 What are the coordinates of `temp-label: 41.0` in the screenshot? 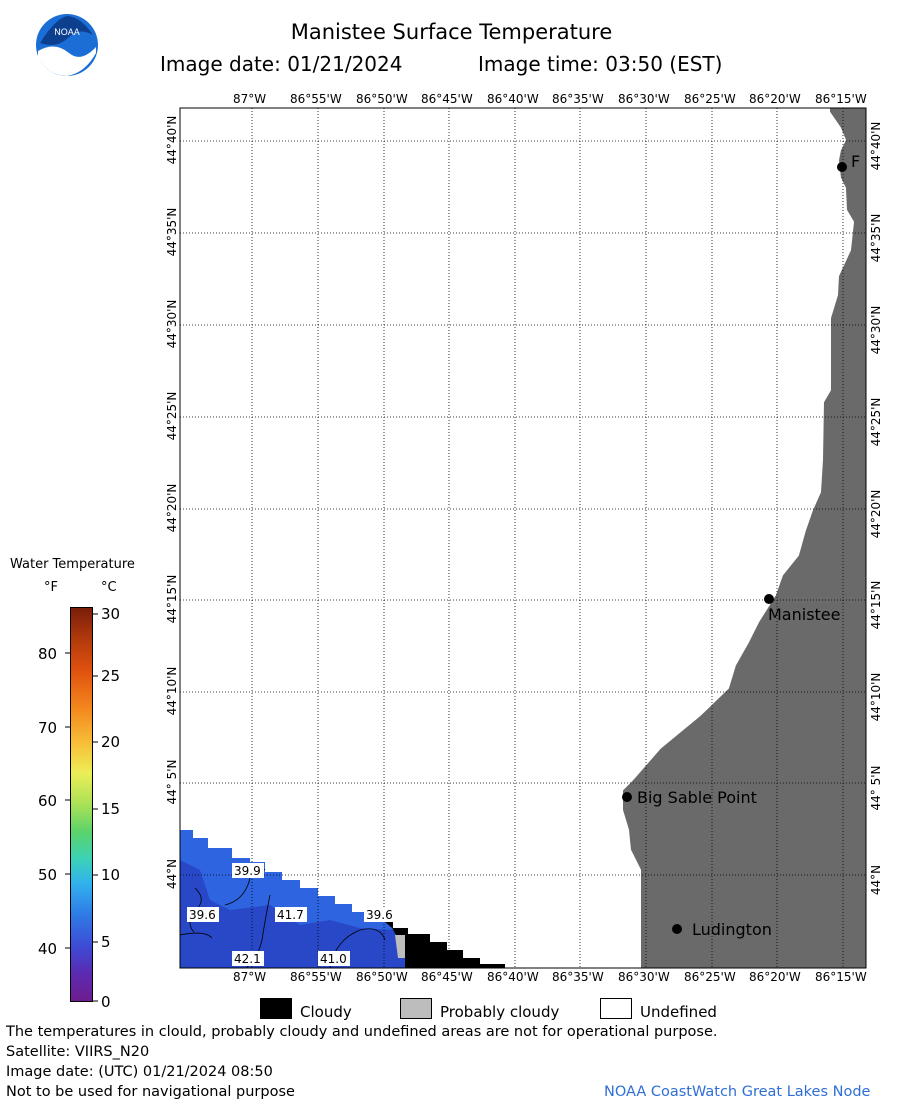 It's located at (333, 959).